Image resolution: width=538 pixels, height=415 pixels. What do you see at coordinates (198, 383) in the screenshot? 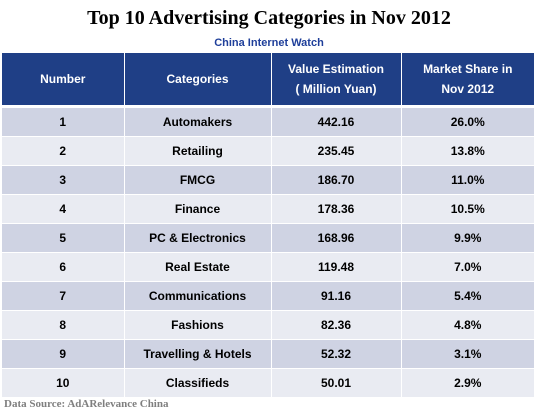
I see `cell-category: Classifieds` at bounding box center [198, 383].